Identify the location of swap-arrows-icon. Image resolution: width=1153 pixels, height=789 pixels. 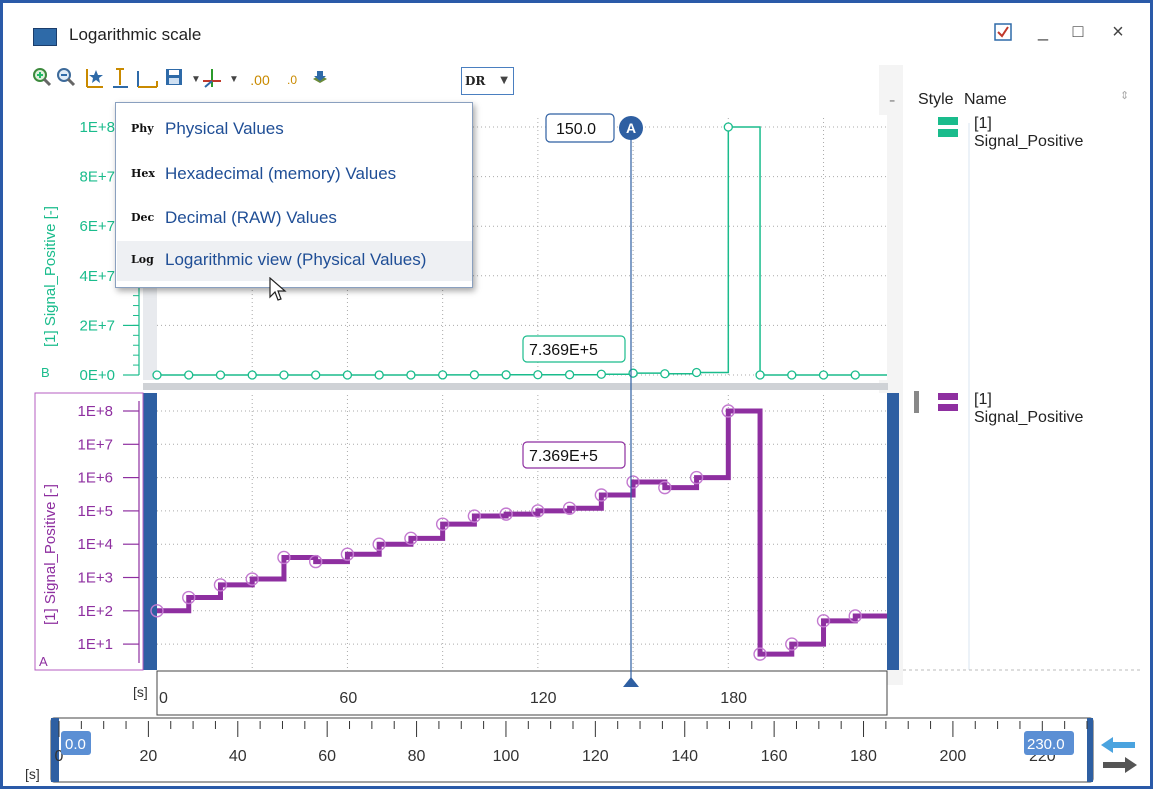
(1119, 755).